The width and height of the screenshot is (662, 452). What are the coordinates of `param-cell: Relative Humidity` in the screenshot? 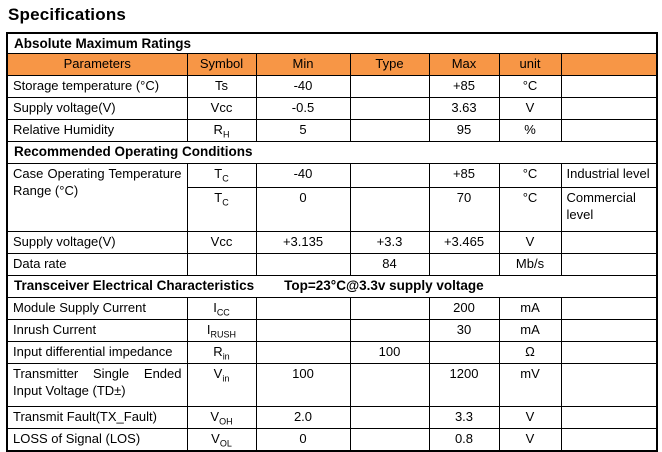 It's located at (97, 130).